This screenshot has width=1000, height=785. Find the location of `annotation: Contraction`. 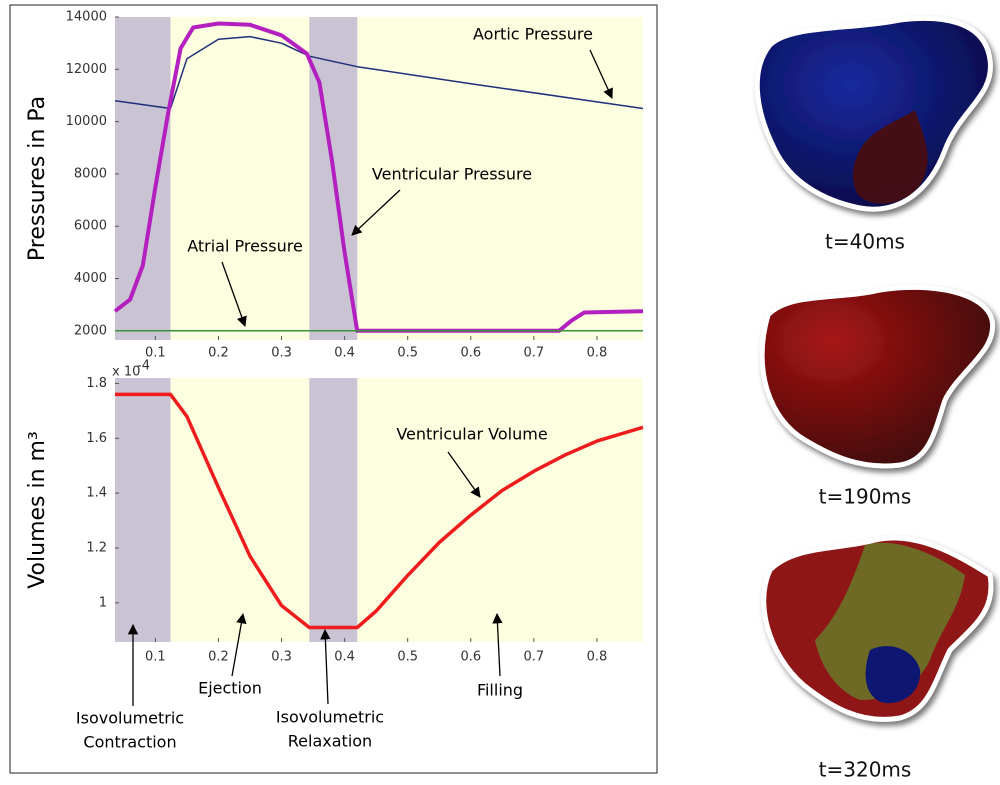

annotation: Contraction is located at coordinates (129, 742).